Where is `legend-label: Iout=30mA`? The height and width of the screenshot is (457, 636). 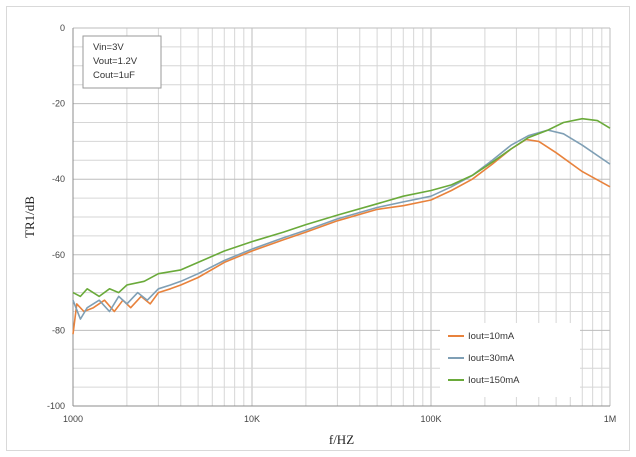 legend-label: Iout=30mA is located at coordinates (491, 358).